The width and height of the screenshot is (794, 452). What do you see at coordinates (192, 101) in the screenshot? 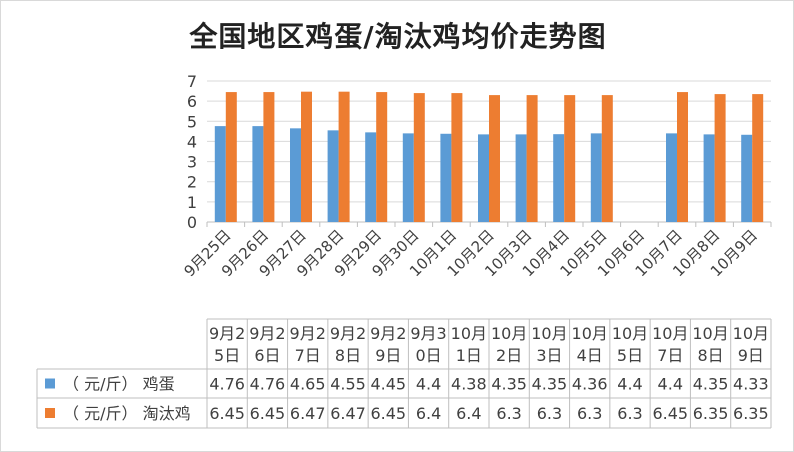
I see `y-tick-label: 6` at bounding box center [192, 101].